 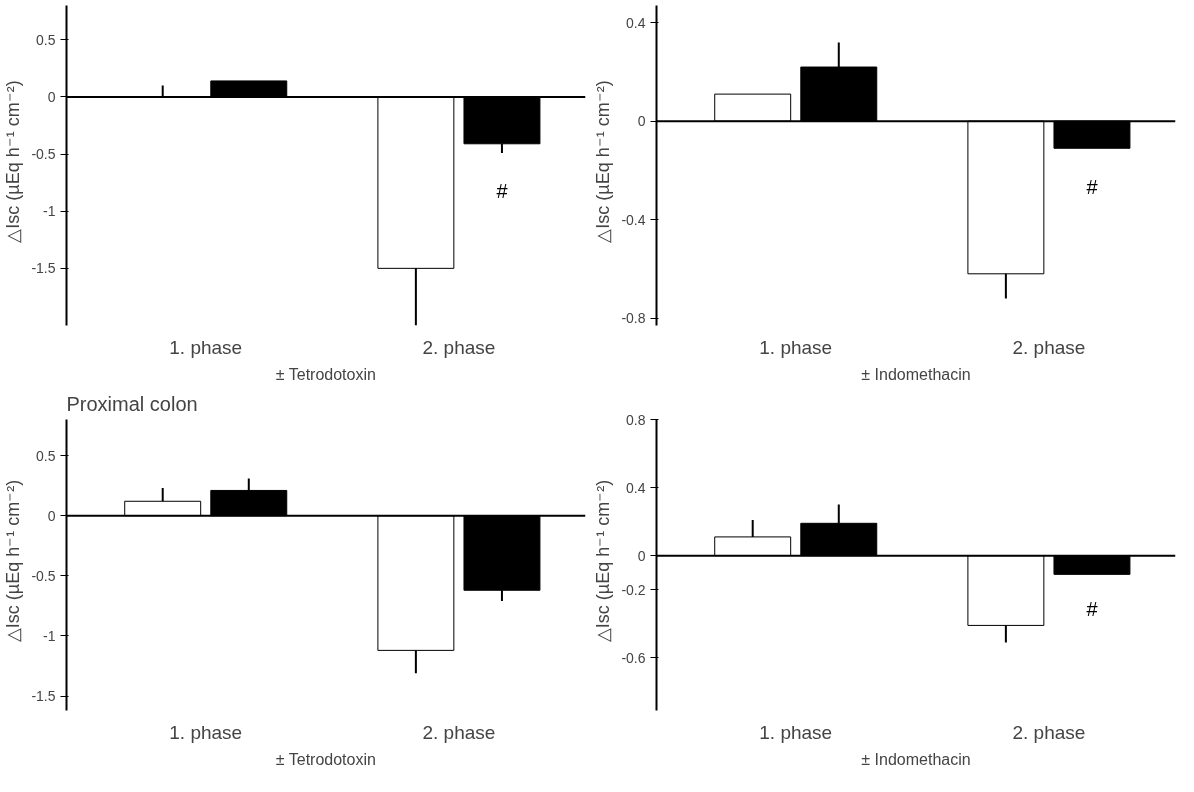 What do you see at coordinates (633, 318) in the screenshot?
I see `y-tick-label: -0.8` at bounding box center [633, 318].